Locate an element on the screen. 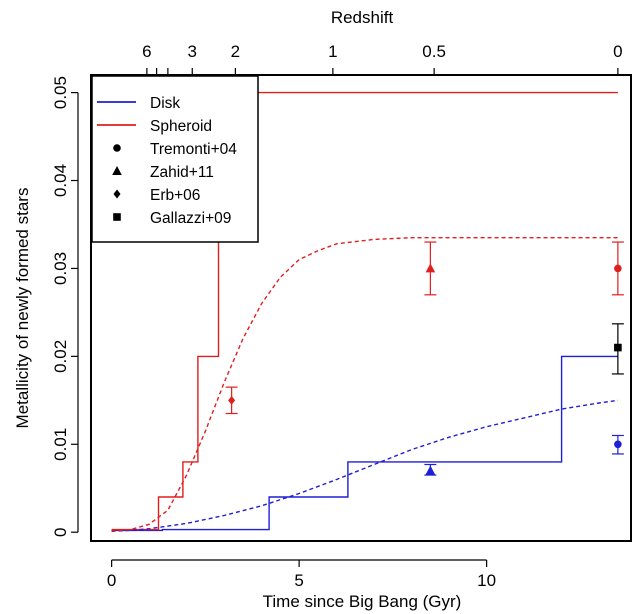  legend-label: Erb+06 is located at coordinates (175, 195).